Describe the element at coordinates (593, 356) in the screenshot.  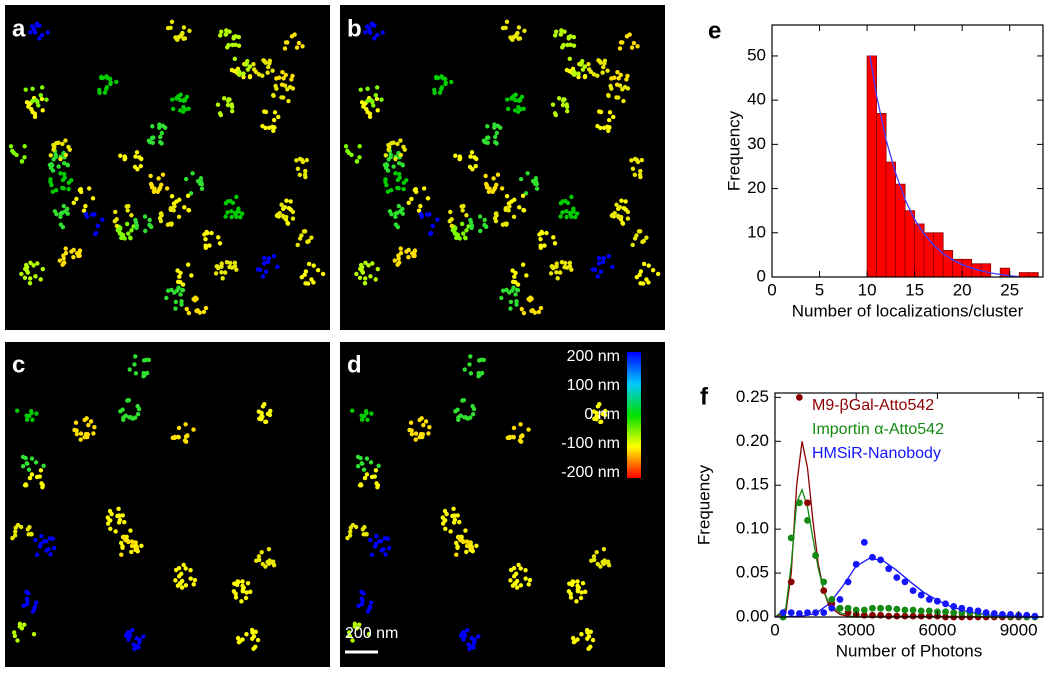
I see `colorbar-label: 200 nm` at that location.